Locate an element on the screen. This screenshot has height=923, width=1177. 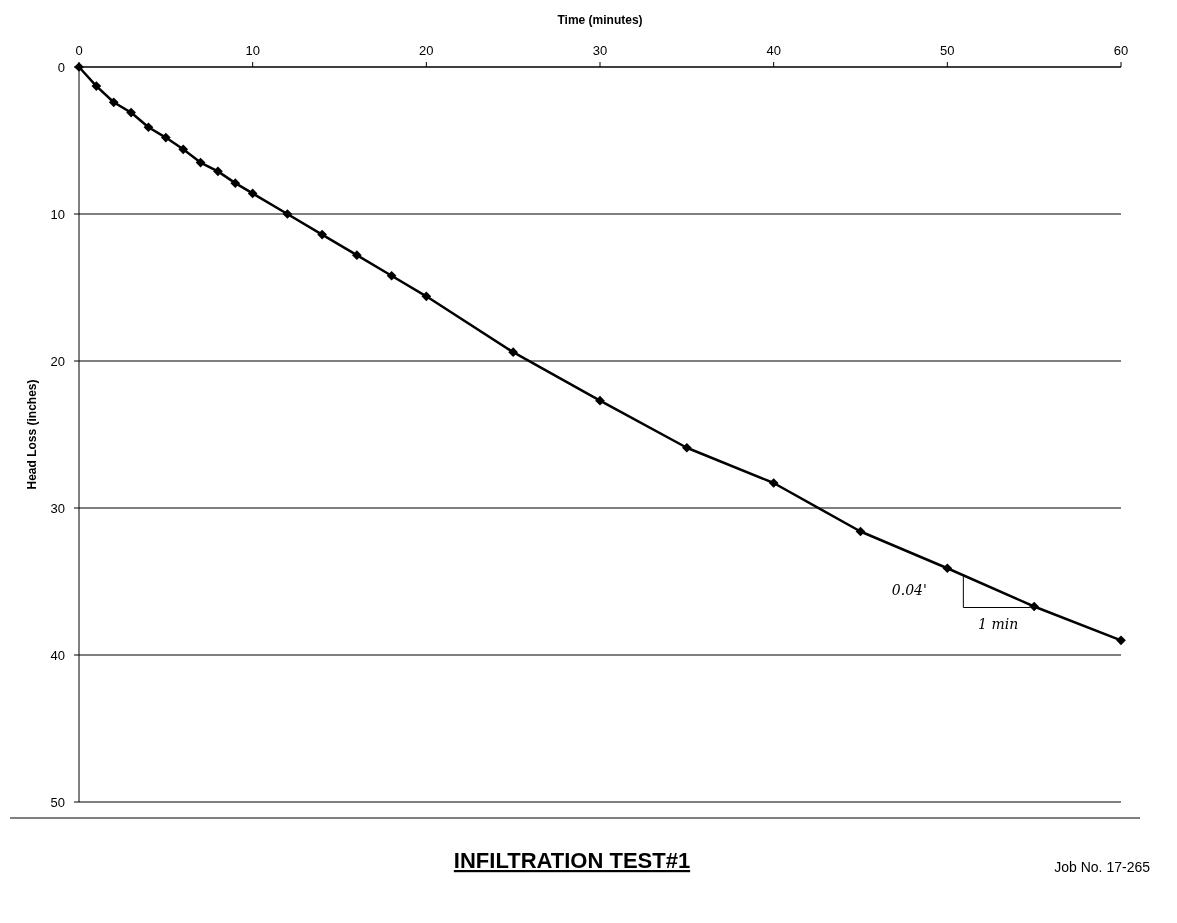
x-tick-label: 40 is located at coordinates (773, 50).